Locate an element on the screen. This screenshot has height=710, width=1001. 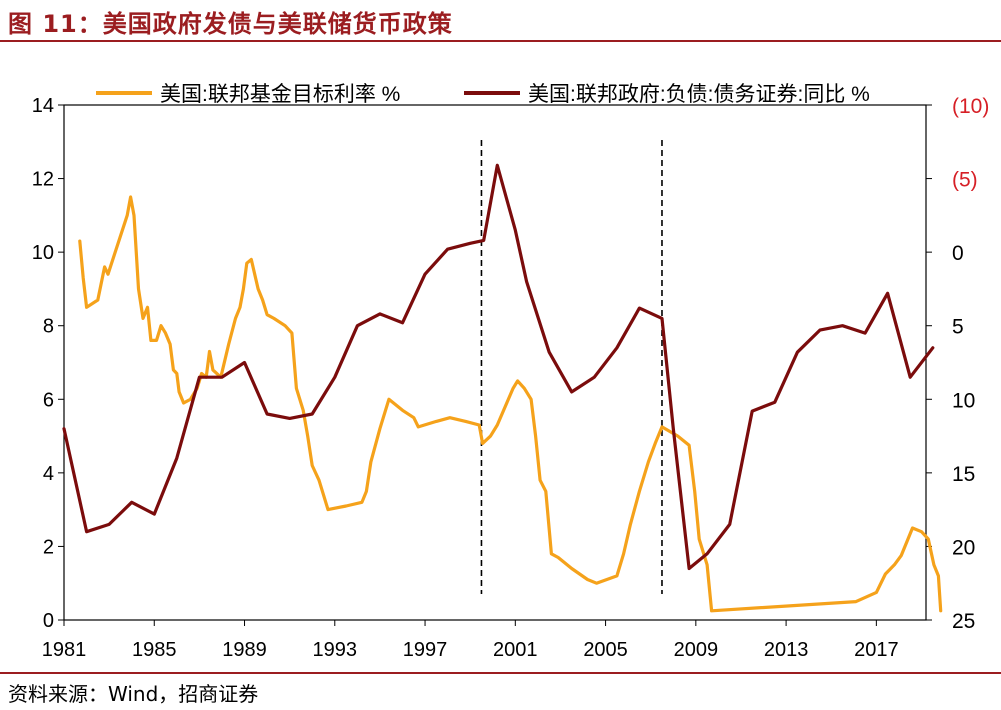
y-left-tick-label: 4 is located at coordinates (48, 474).